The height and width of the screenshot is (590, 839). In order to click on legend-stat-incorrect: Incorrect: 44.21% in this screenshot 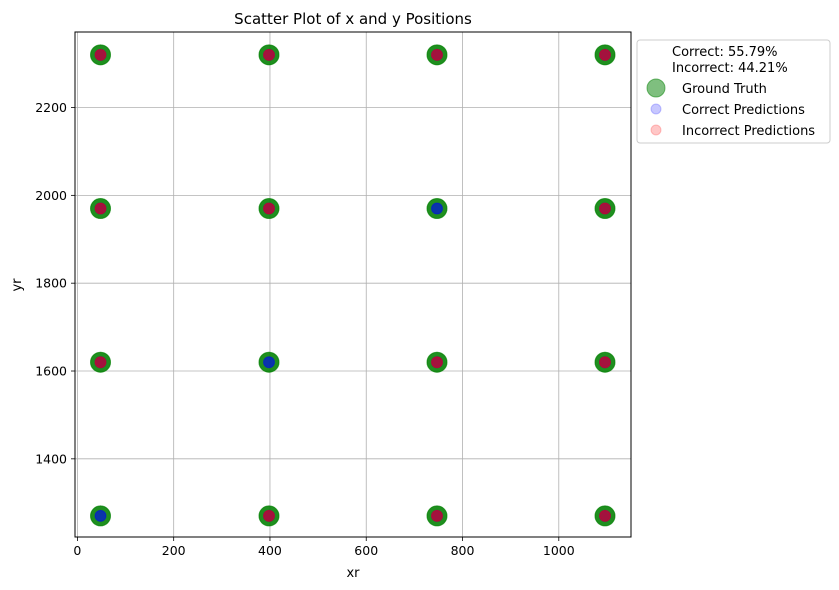, I will do `click(730, 68)`.